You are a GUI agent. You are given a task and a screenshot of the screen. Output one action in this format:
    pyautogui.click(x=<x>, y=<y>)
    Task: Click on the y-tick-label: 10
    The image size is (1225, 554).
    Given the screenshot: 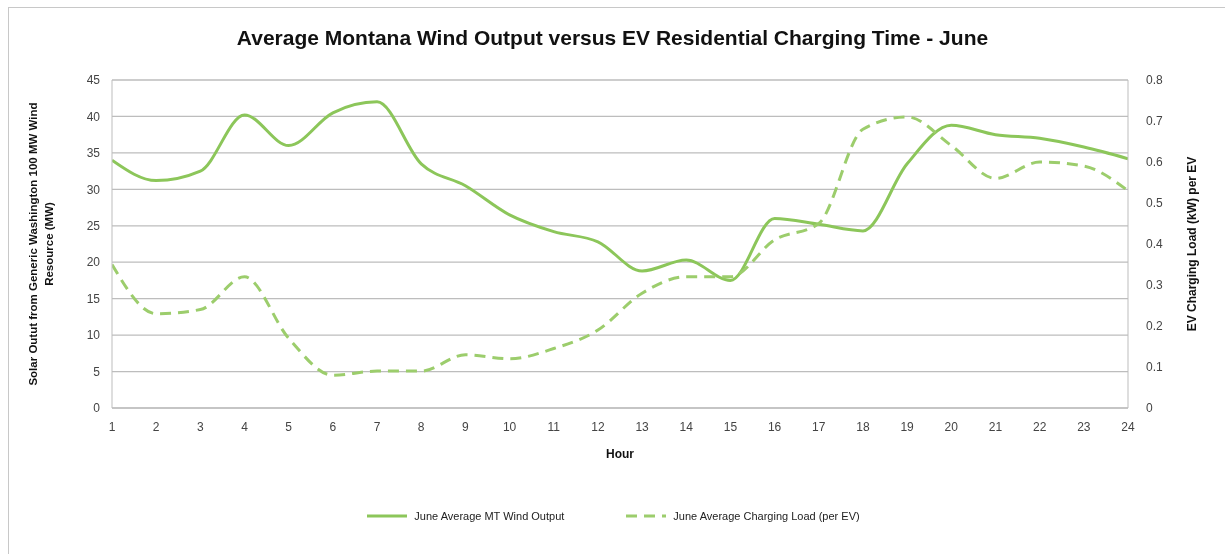 What is the action you would take?
    pyautogui.click(x=93, y=335)
    